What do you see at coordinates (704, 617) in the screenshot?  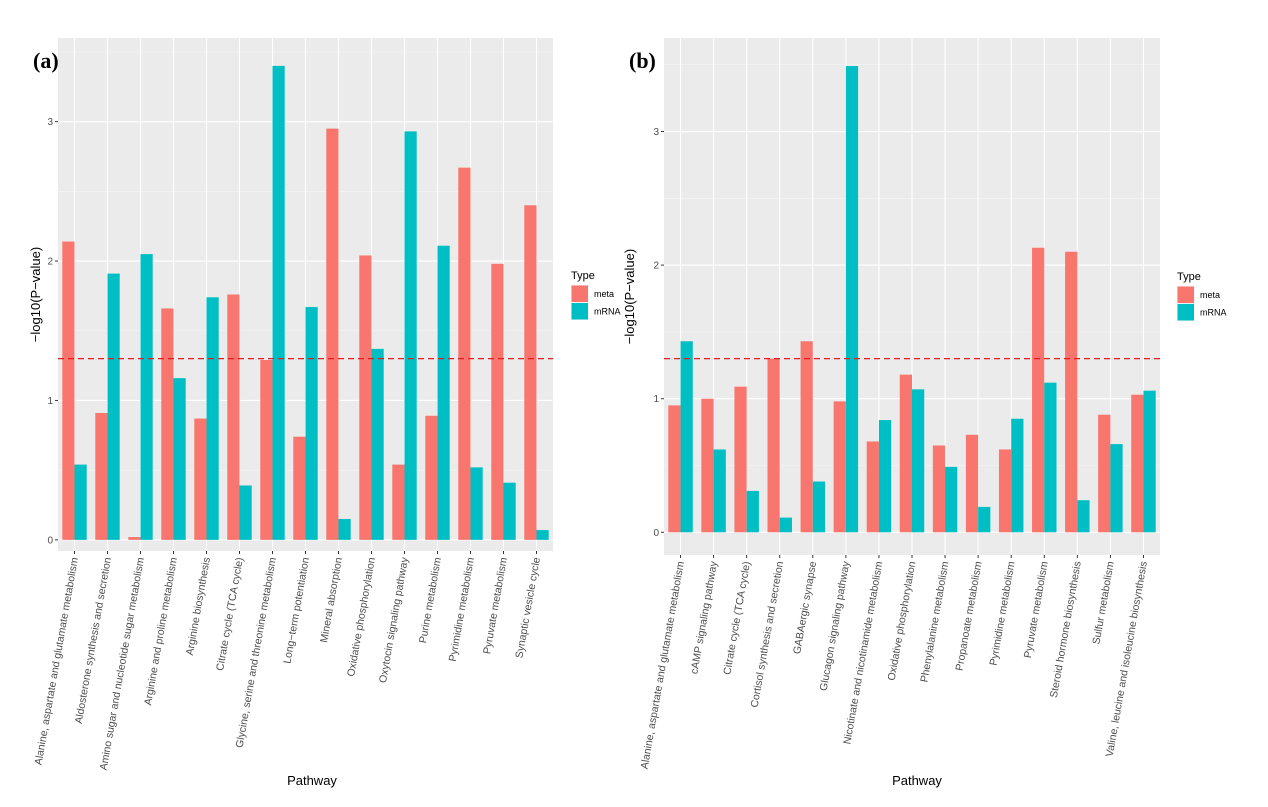 I see `x-tick-label: cAMP signaling pathway` at bounding box center [704, 617].